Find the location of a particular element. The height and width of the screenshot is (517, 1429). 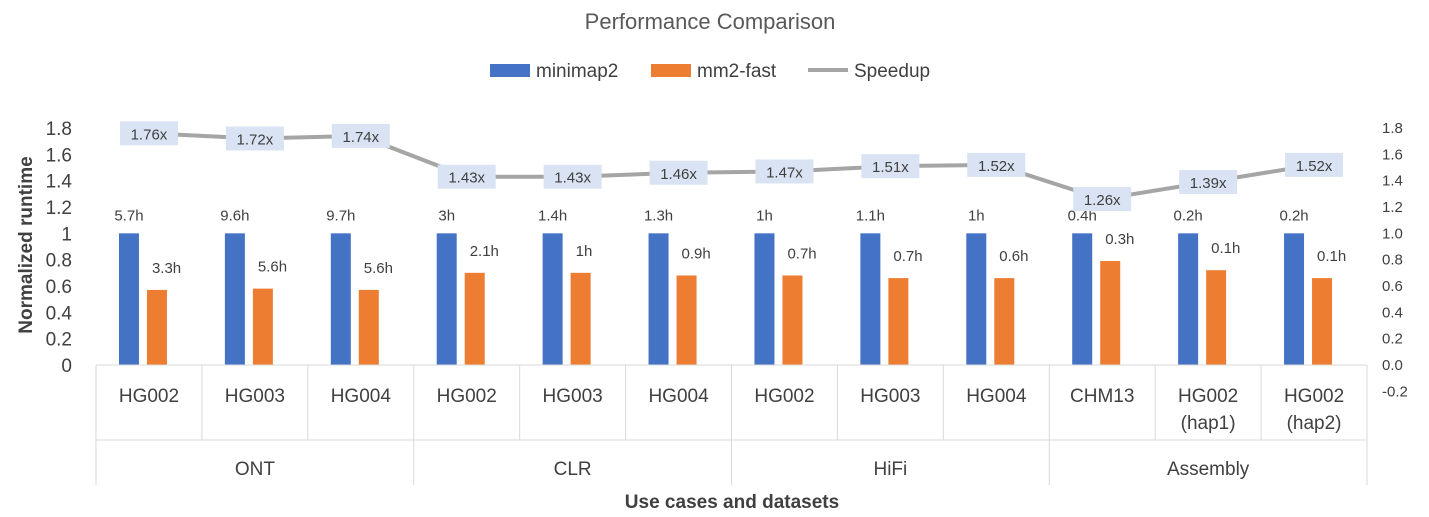

legend-label-minimap2: minimap2 is located at coordinates (577, 71).